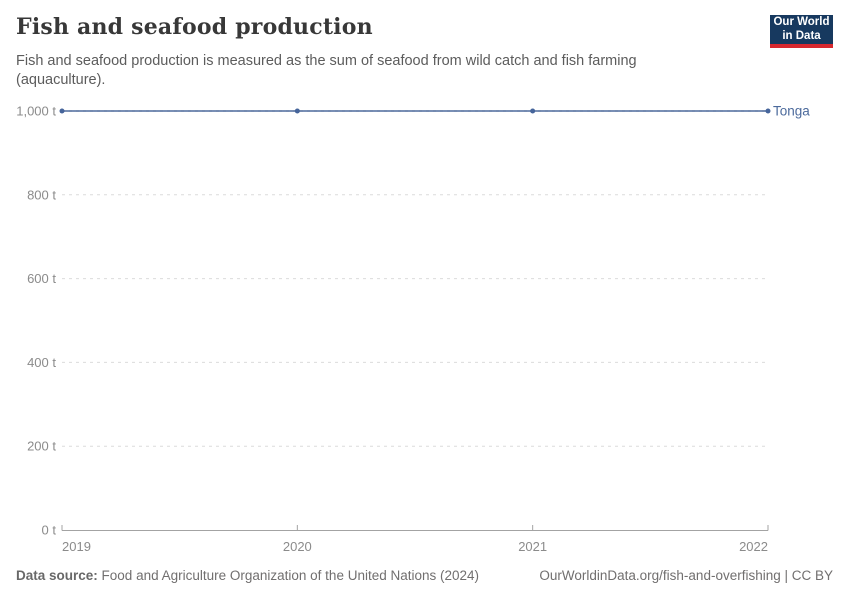  Describe the element at coordinates (41, 194) in the screenshot. I see `y-axis-tick-label: 800 t` at that location.